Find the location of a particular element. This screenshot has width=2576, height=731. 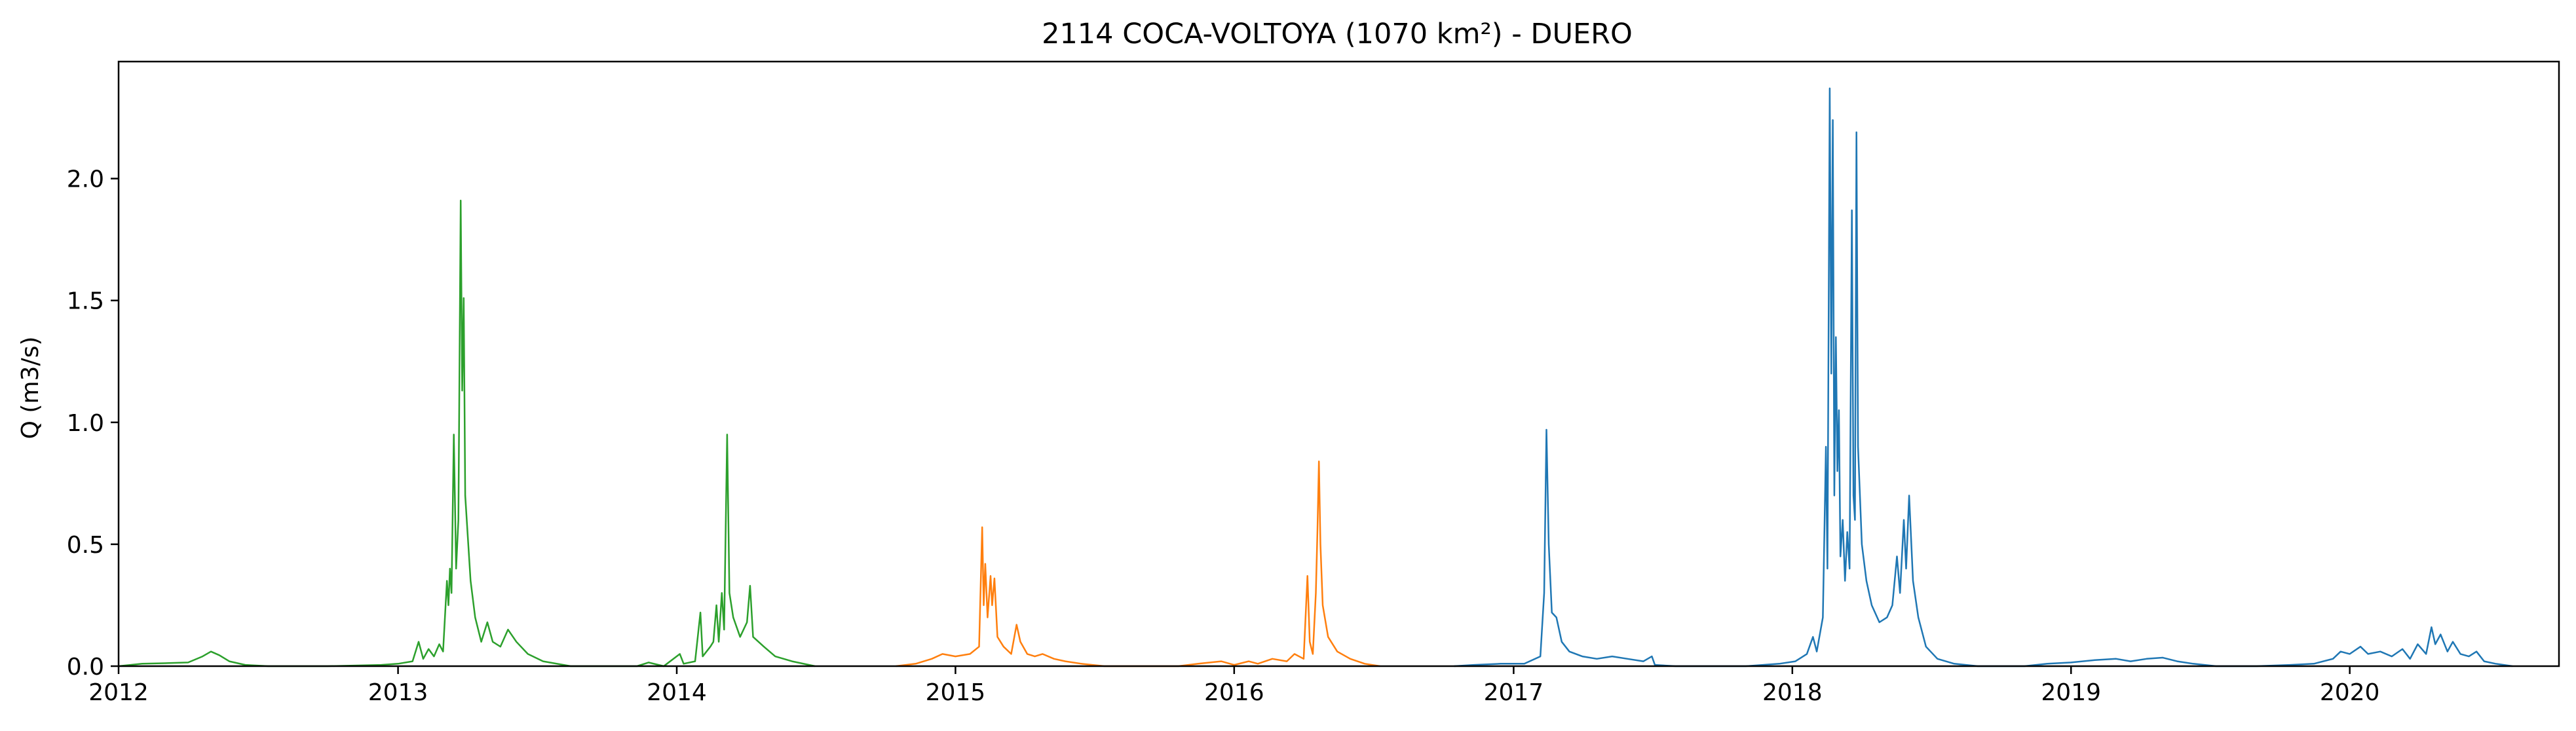

y-axis-label: Q (m3/s) is located at coordinates (30, 389).